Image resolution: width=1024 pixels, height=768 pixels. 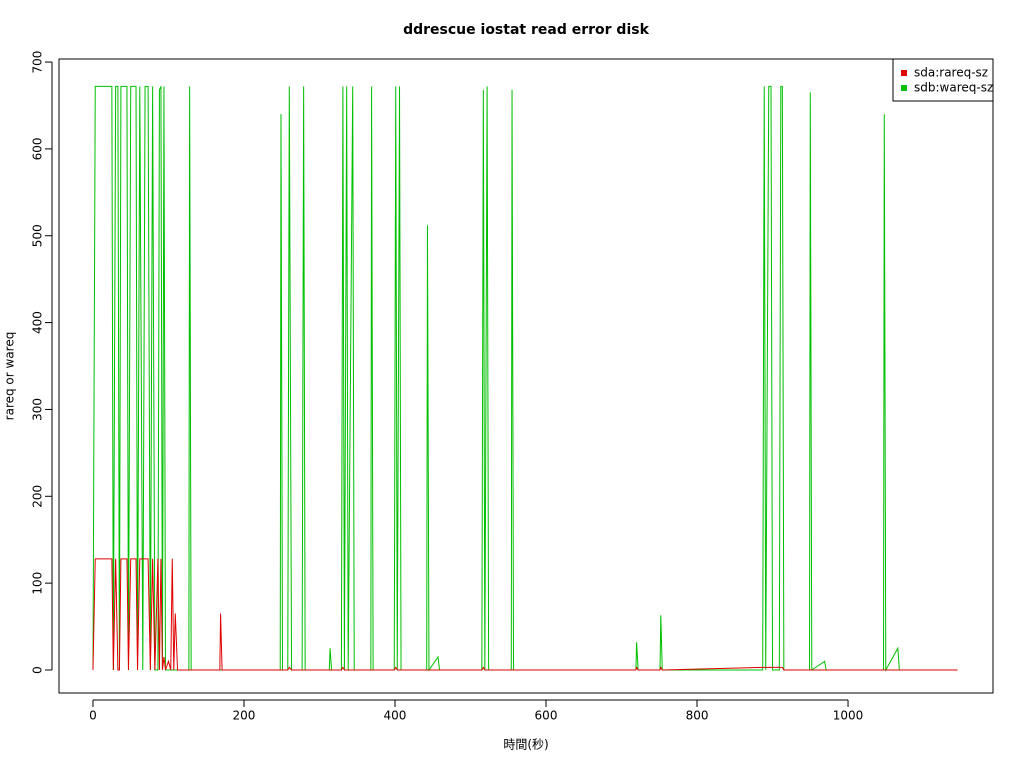 I want to click on x-tick-label: 1000, so click(x=848, y=716).